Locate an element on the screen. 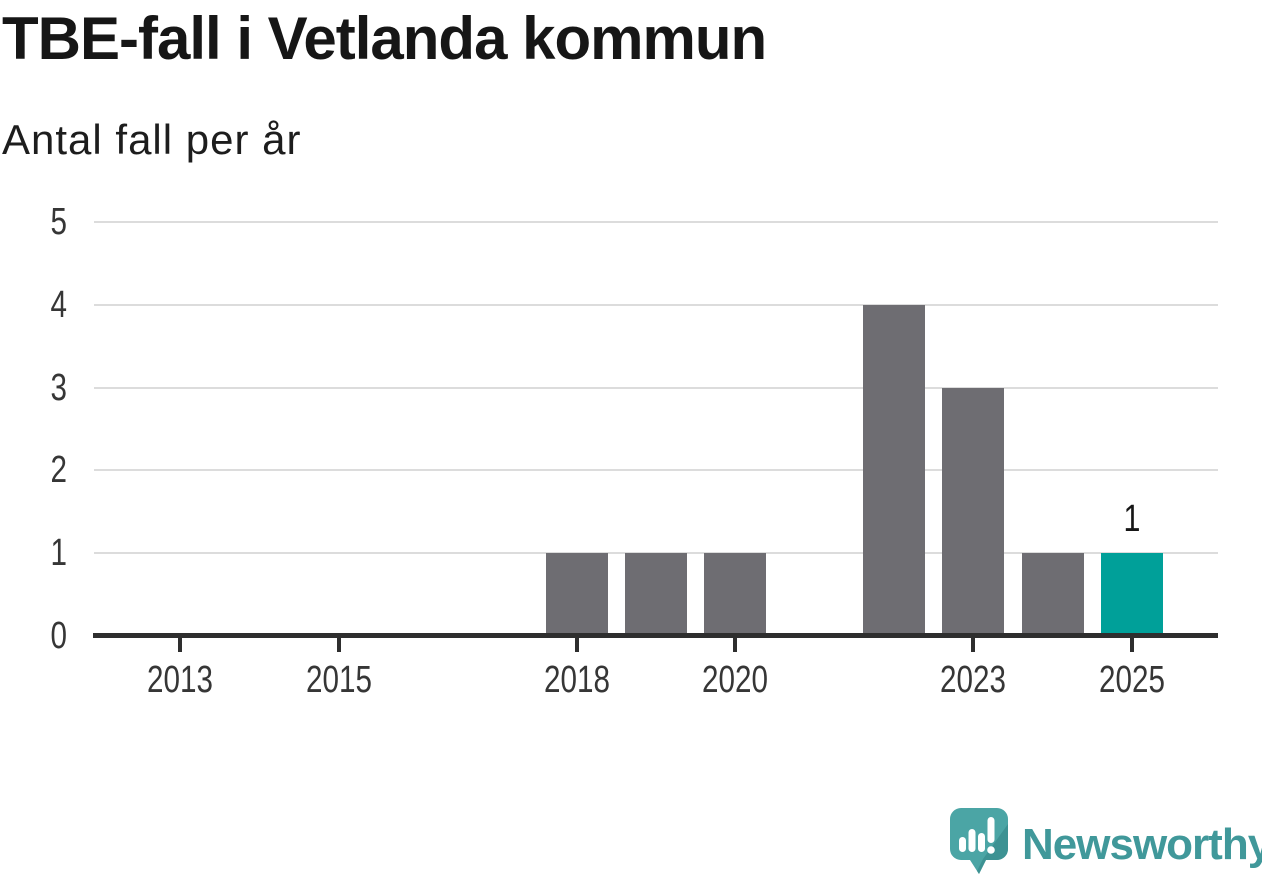 Image resolution: width=1262 pixels, height=879 pixels. y-tick-label-1: 1 is located at coordinates (58, 553).